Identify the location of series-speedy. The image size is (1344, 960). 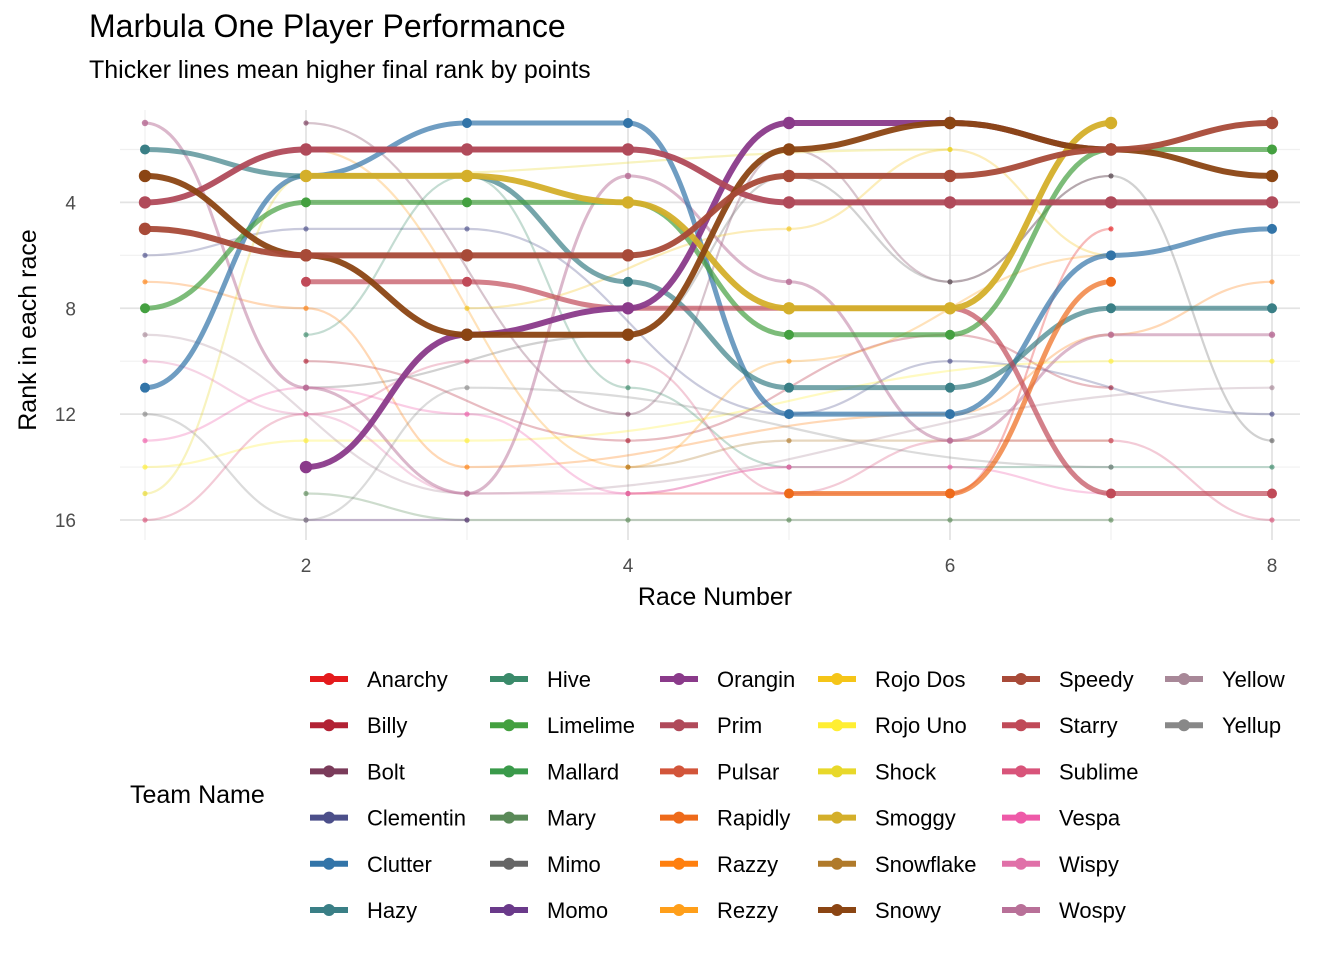
(708, 189).